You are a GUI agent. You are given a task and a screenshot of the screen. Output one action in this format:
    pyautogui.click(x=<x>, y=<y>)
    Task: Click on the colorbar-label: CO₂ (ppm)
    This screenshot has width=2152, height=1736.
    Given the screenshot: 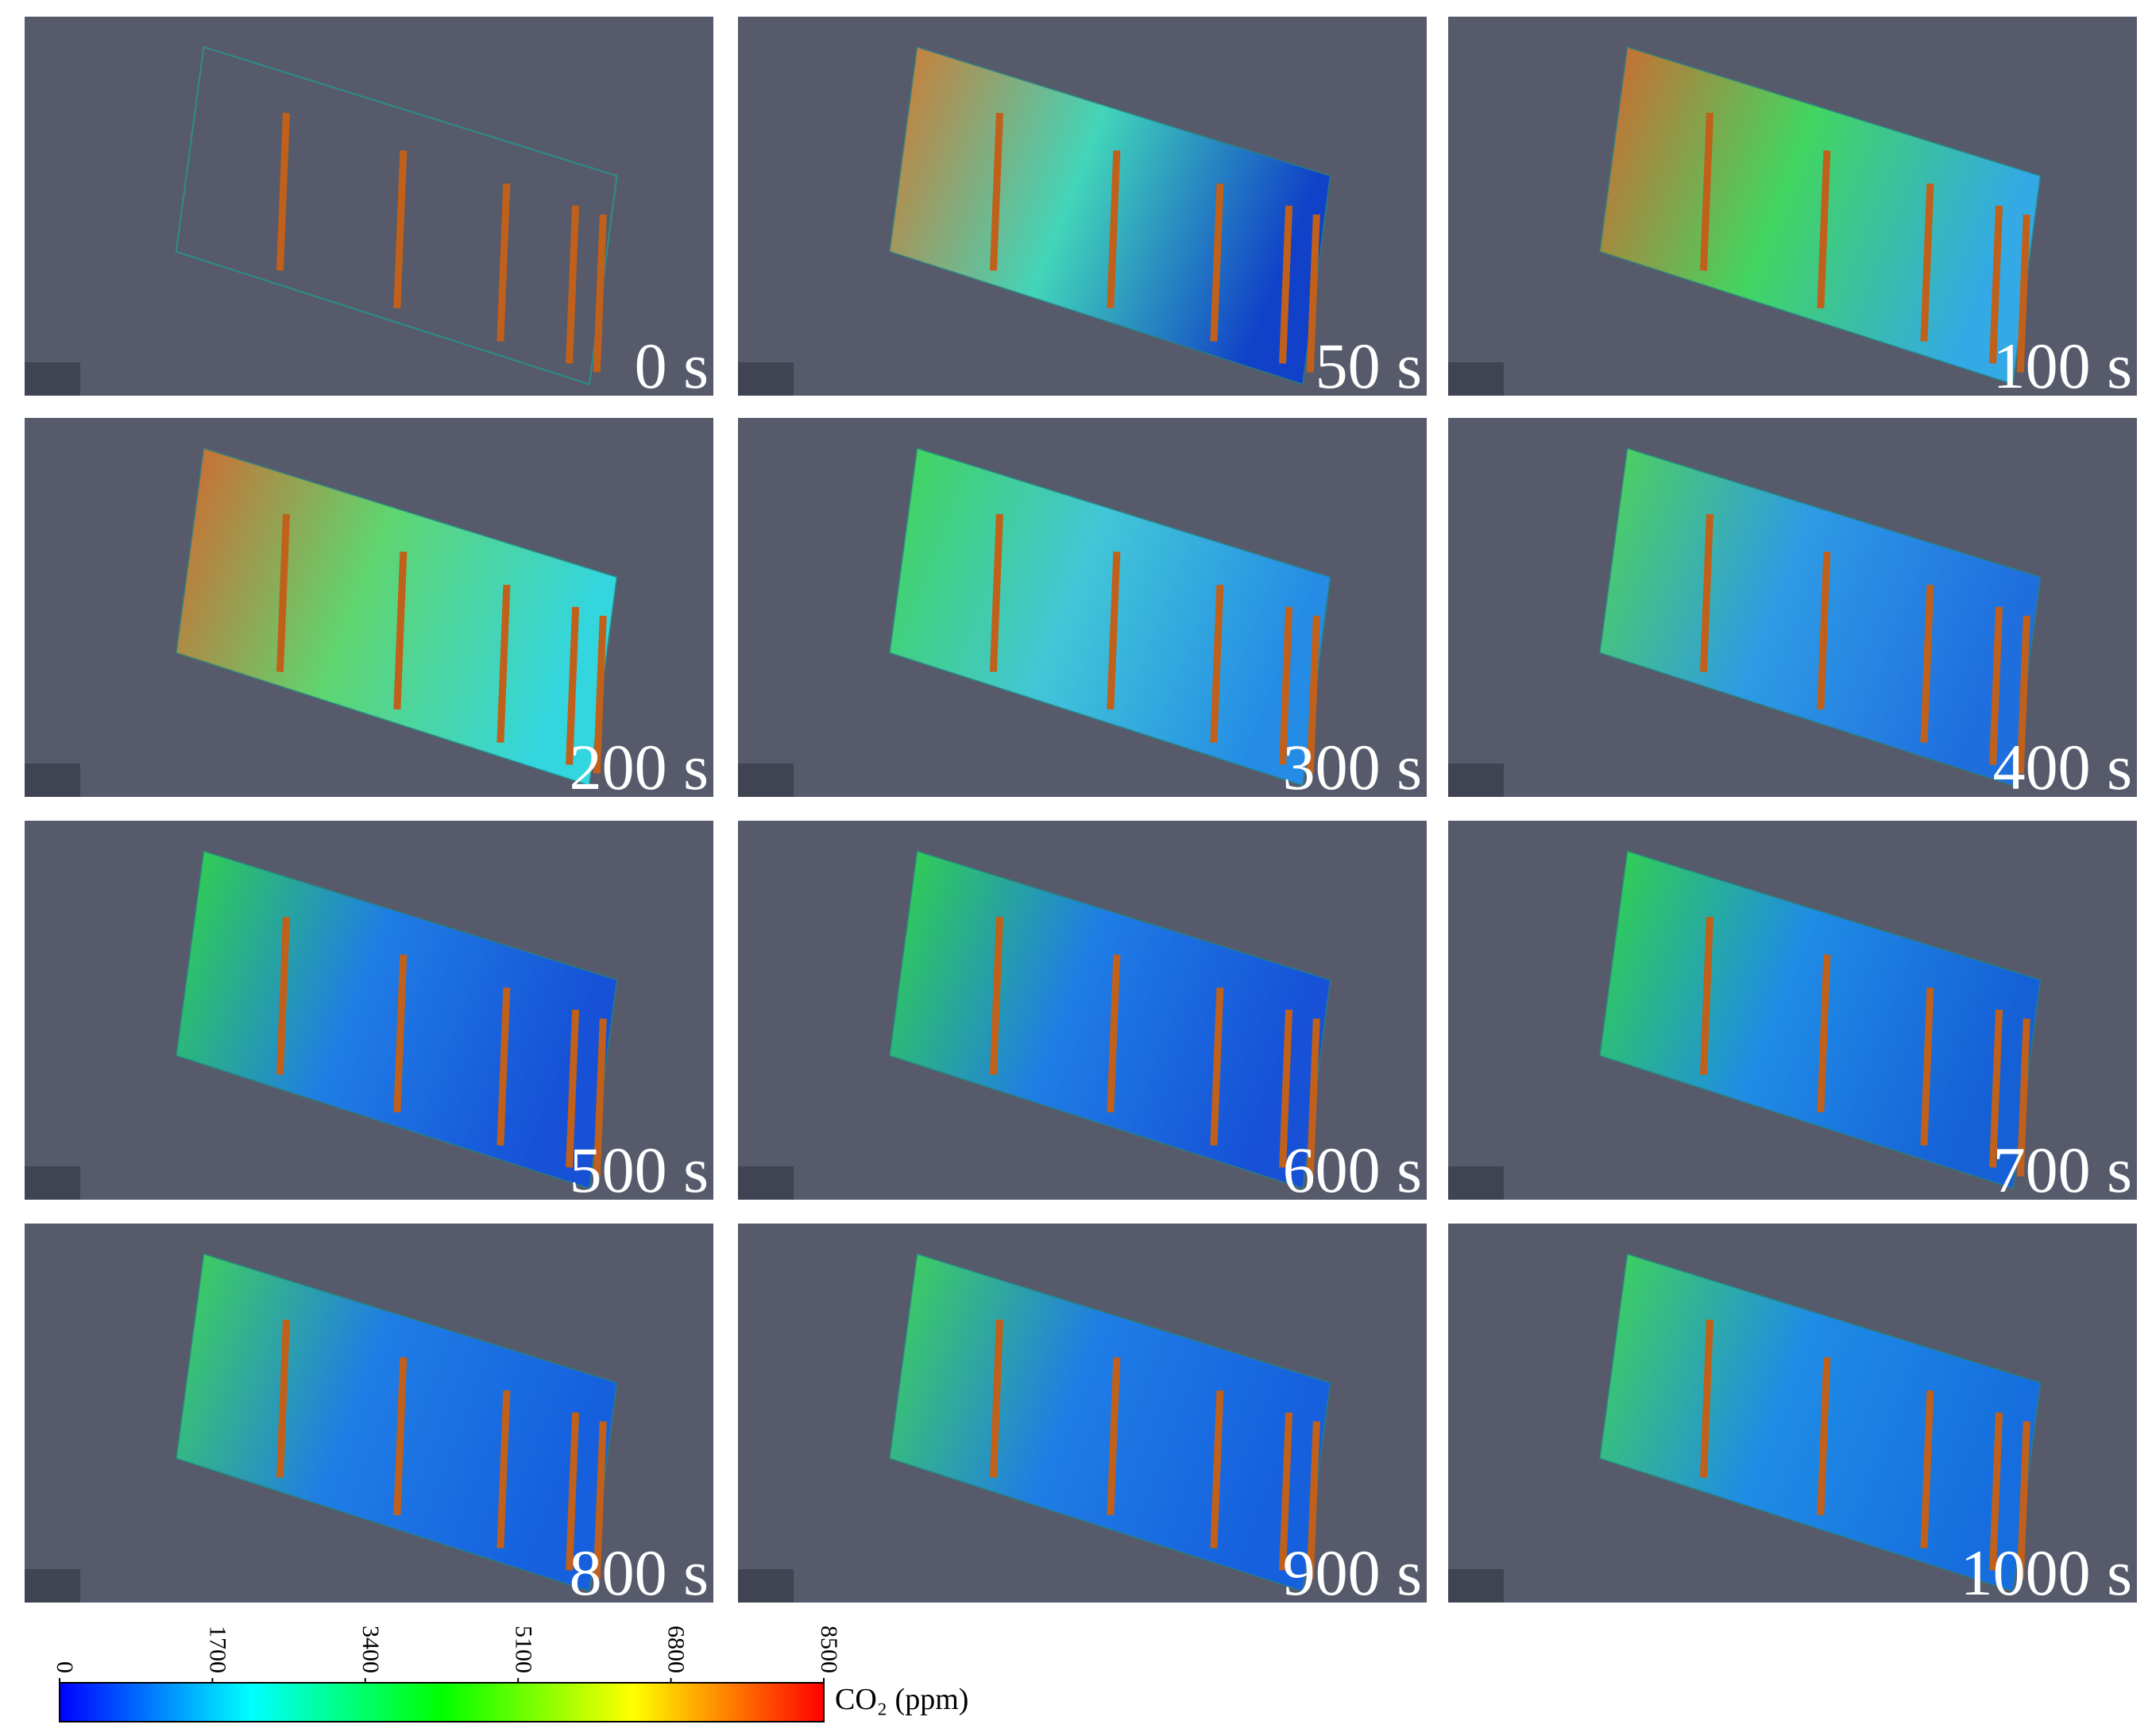 What is the action you would take?
    pyautogui.click(x=901, y=1699)
    